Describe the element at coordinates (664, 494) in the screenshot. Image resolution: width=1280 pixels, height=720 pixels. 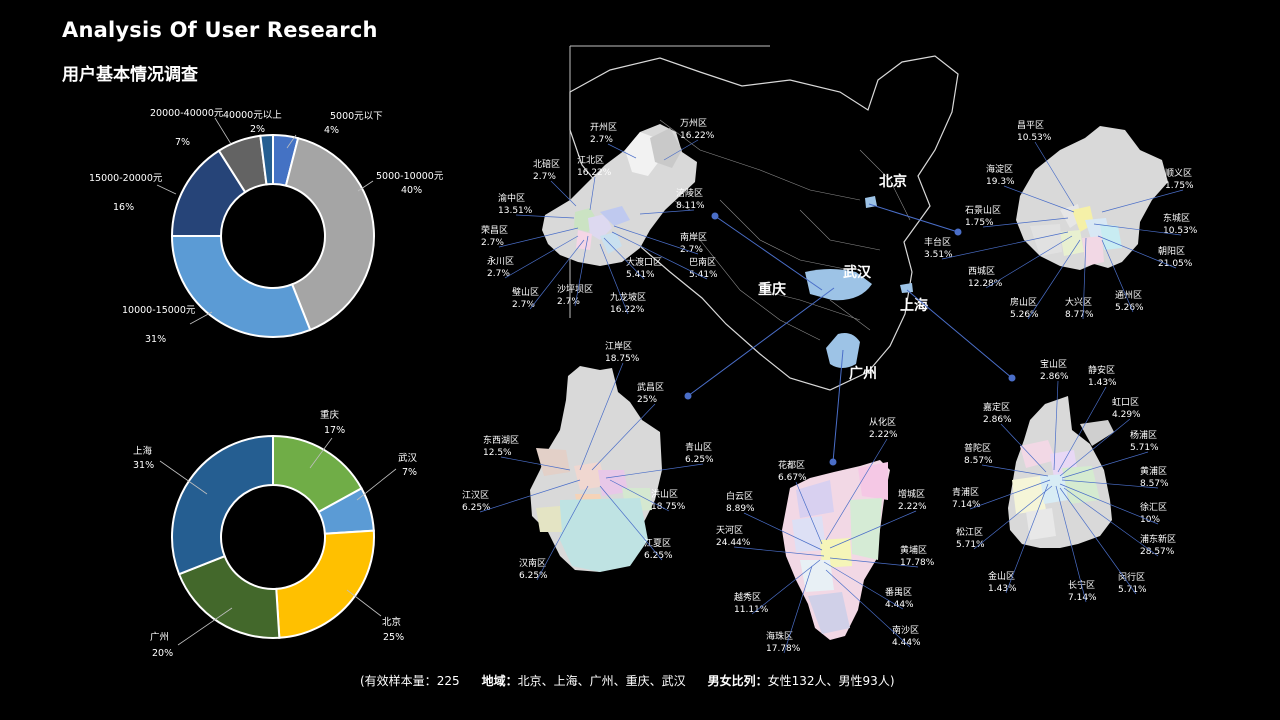
I see `wuhan-district-name-5: 洪山区` at that location.